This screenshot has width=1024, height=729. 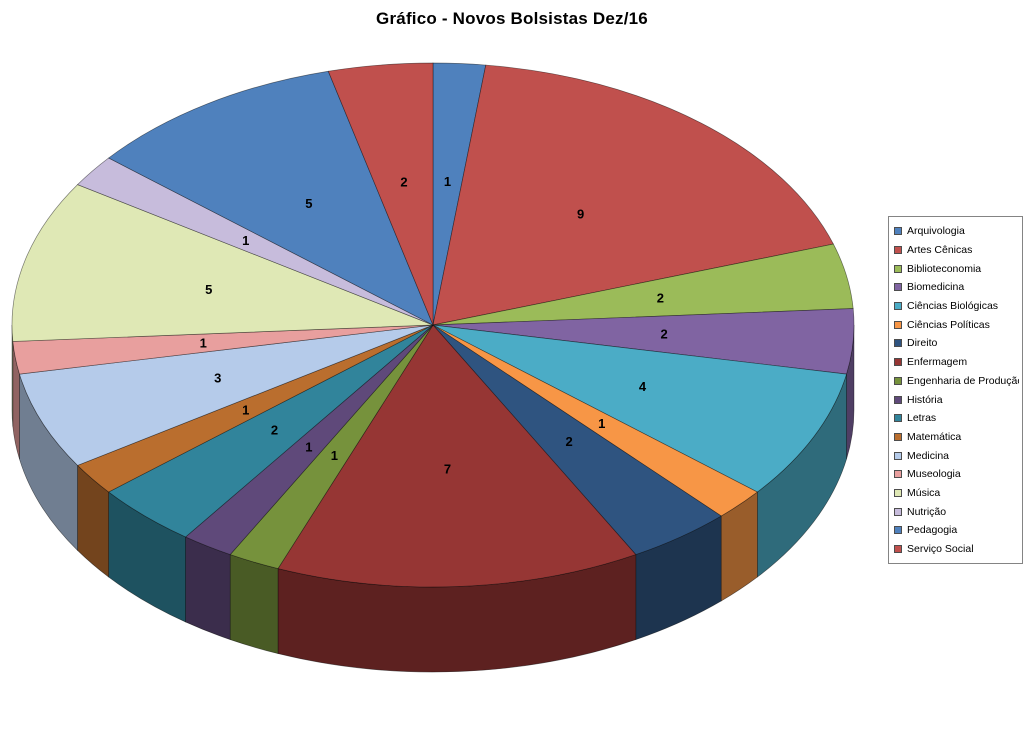 What do you see at coordinates (580, 214) in the screenshot?
I see `data-label-artes-cenicas: 9` at bounding box center [580, 214].